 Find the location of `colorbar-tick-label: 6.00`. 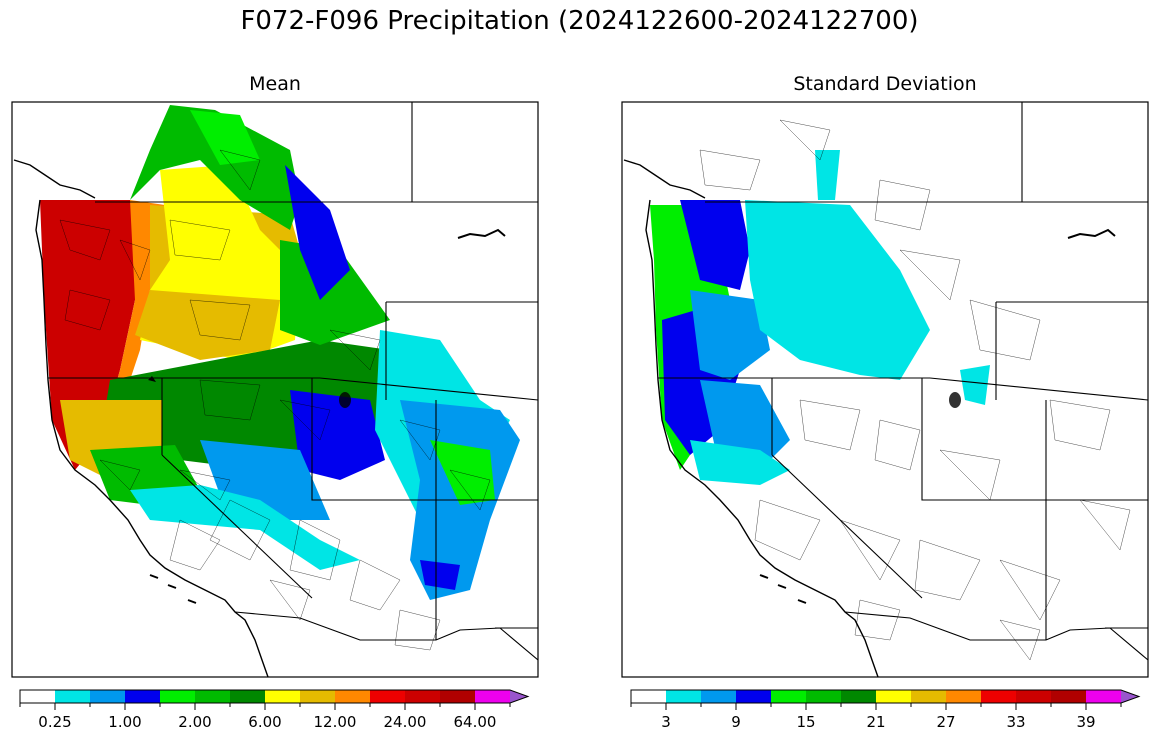

colorbar-tick-label: 6.00 is located at coordinates (264, 722).